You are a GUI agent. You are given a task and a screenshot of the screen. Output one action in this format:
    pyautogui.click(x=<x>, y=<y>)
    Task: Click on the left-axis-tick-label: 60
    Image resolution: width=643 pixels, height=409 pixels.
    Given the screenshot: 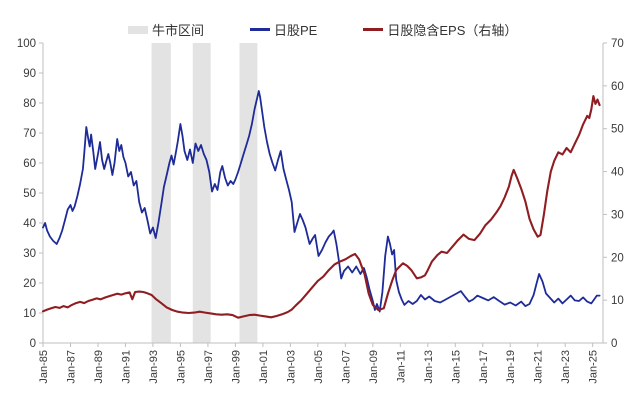 What is the action you would take?
    pyautogui.click(x=29, y=164)
    